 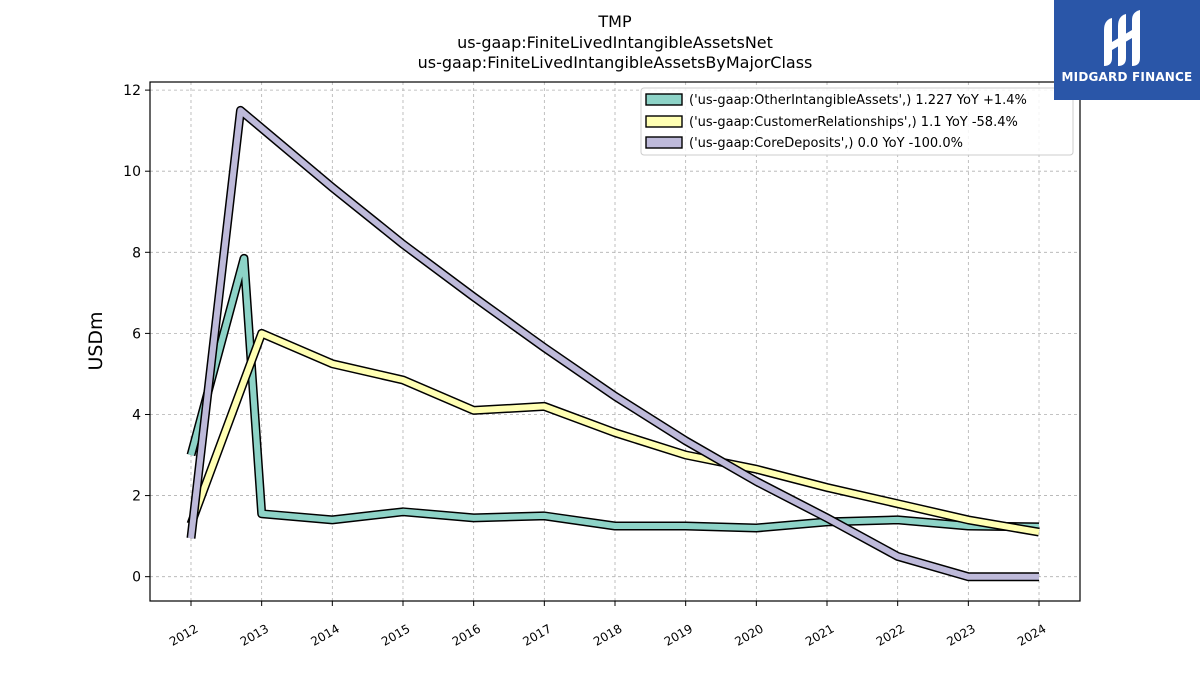 What do you see at coordinates (664, 99) in the screenshot?
I see `legend-swatch-other-intangible-assets` at bounding box center [664, 99].